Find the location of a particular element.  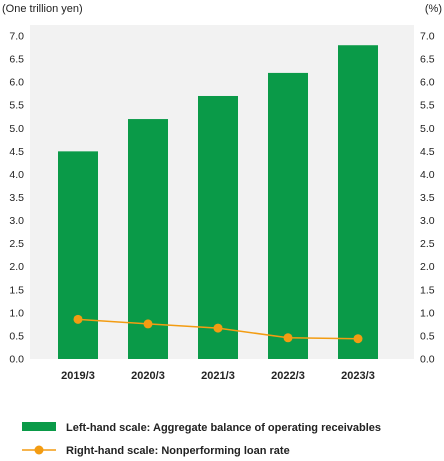

right-axis-tick-label: 7.0 is located at coordinates (427, 37).